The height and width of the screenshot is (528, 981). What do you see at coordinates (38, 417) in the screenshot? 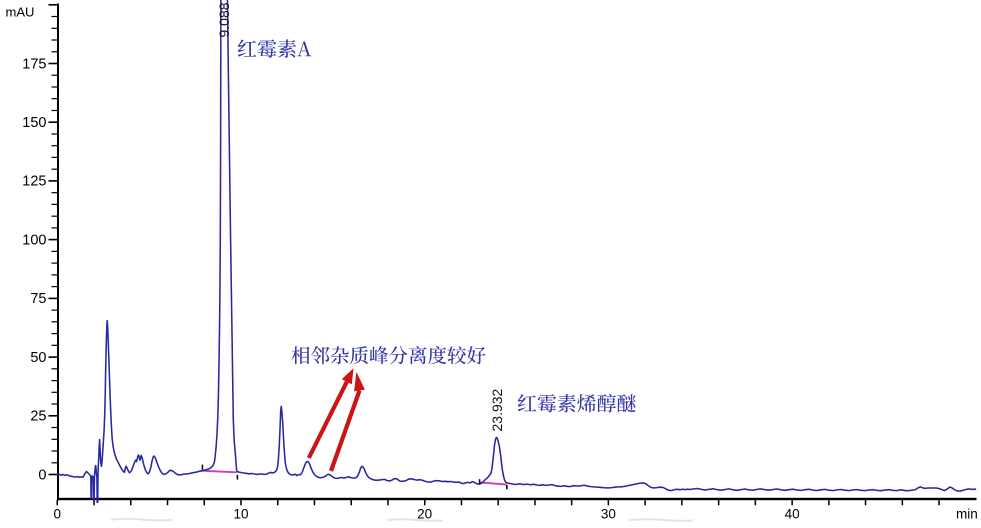
I see `svg-text: 25` at bounding box center [38, 417].